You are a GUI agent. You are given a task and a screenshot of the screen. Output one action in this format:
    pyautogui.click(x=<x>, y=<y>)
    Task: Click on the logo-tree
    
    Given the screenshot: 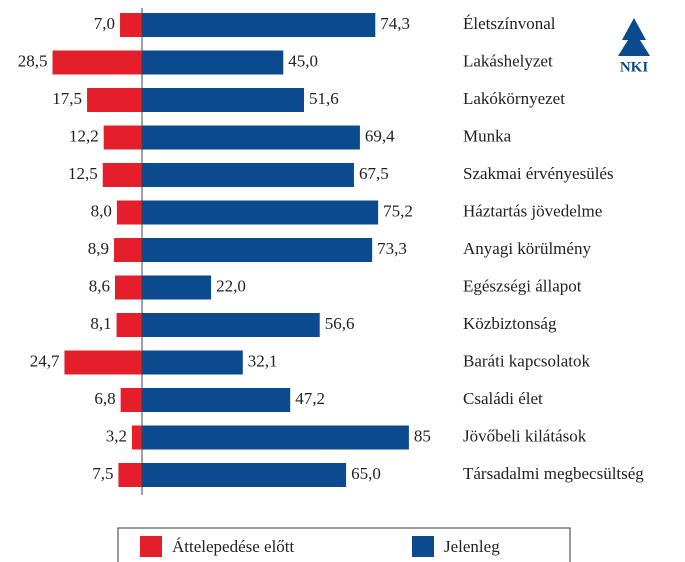 What is the action you would take?
    pyautogui.click(x=634, y=37)
    